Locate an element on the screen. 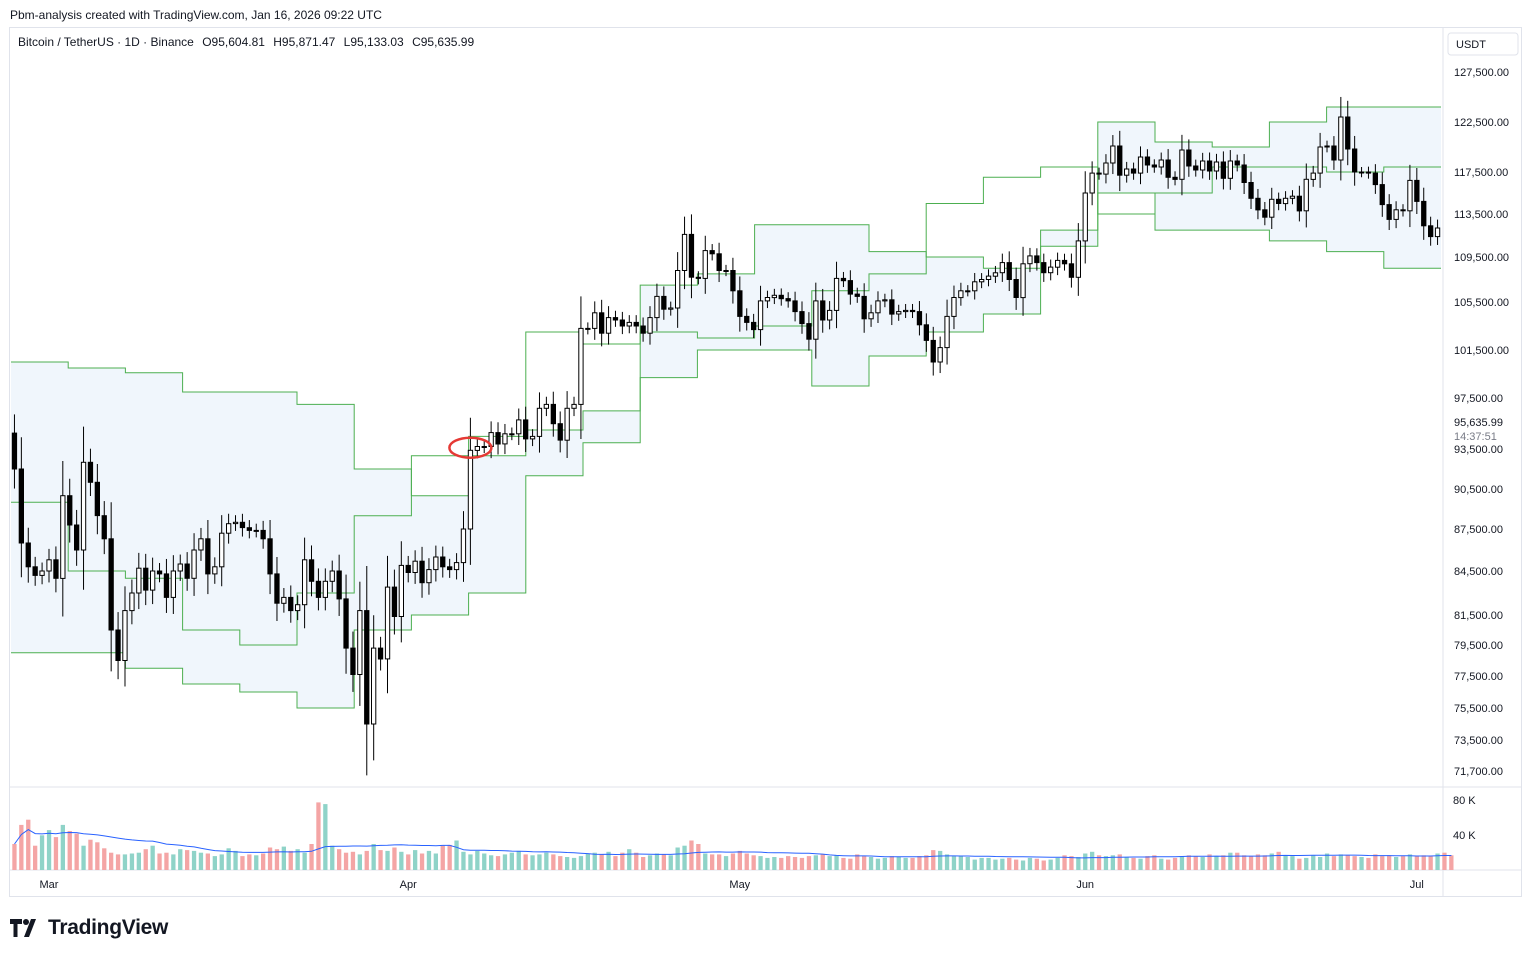 The height and width of the screenshot is (958, 1531). y-tick-label: 71,700.00 is located at coordinates (1478, 772).